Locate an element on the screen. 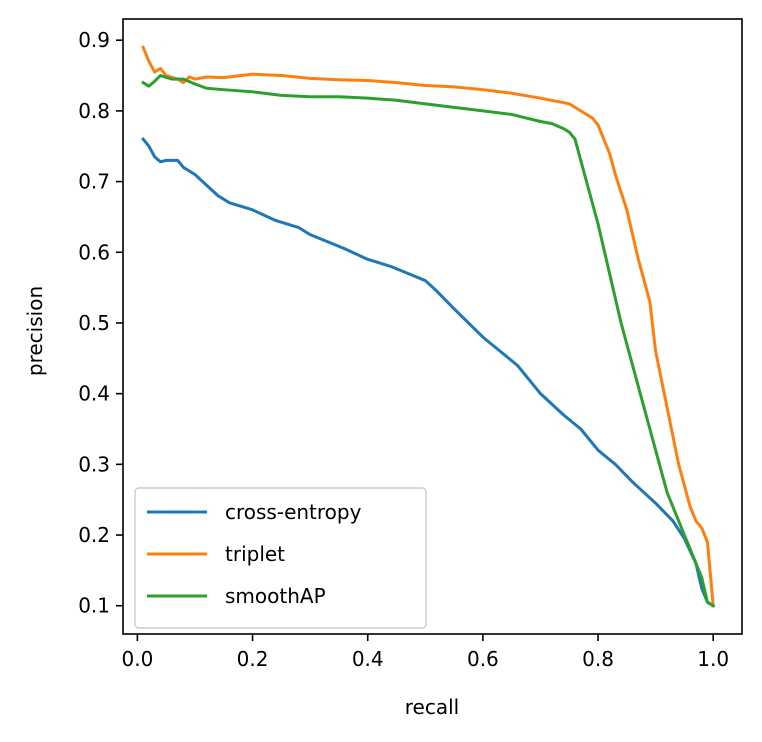 Image resolution: width=762 pixels, height=742 pixels. y-tick-label: 0.6 is located at coordinates (94, 252).